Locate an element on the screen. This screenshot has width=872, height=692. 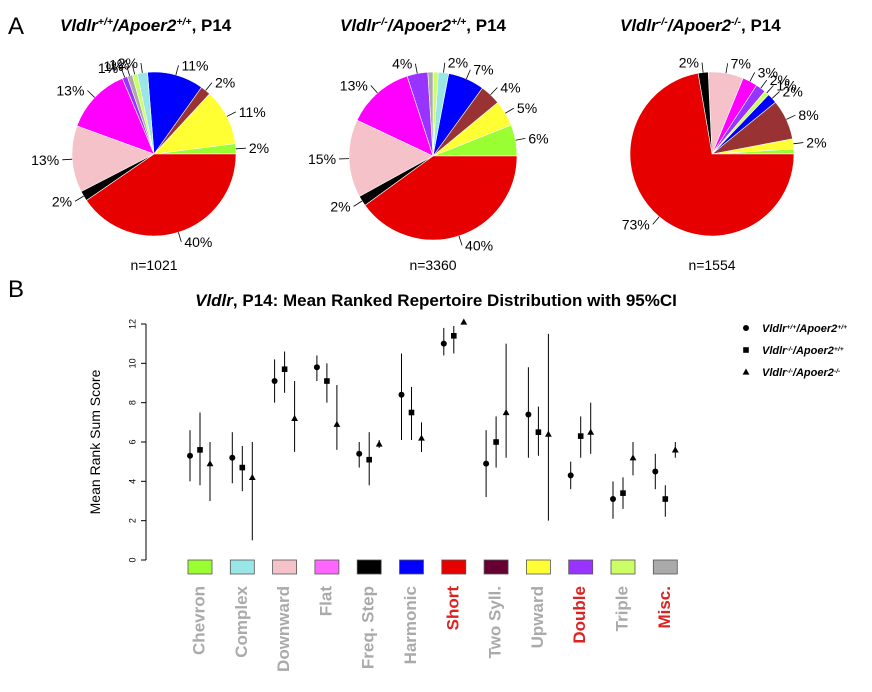
panel-label-b: B is located at coordinates (16, 289).